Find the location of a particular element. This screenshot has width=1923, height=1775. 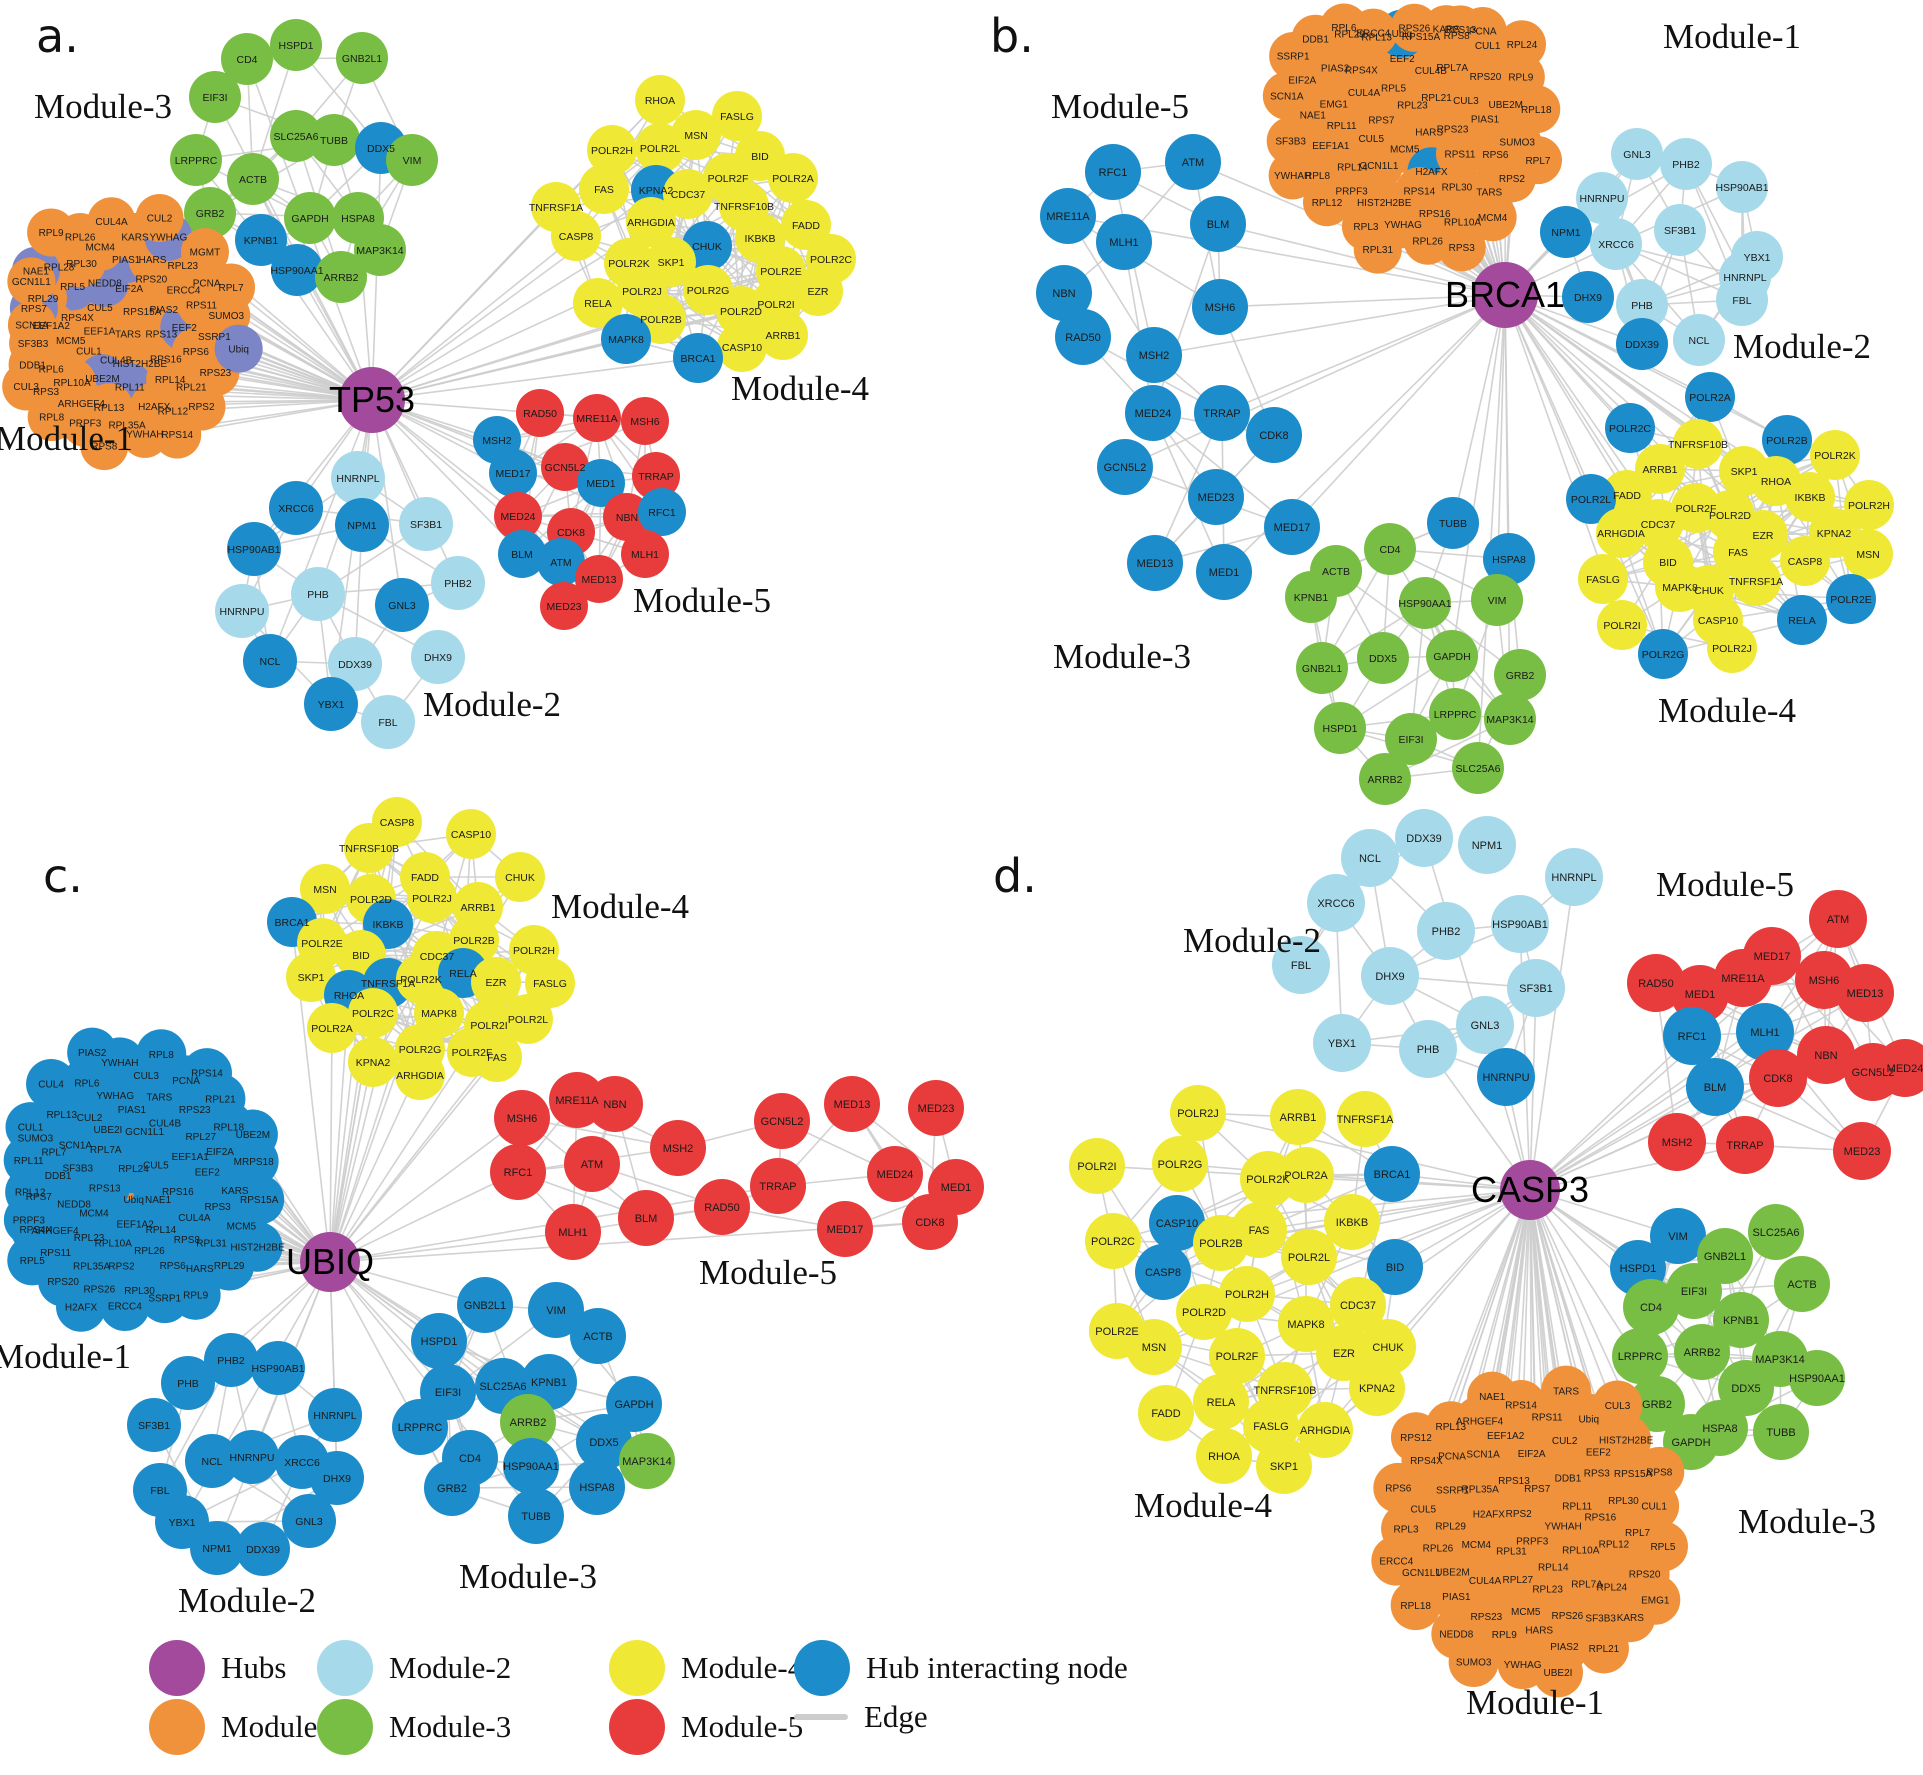

node-MED23 is located at coordinates (1862, 1151).